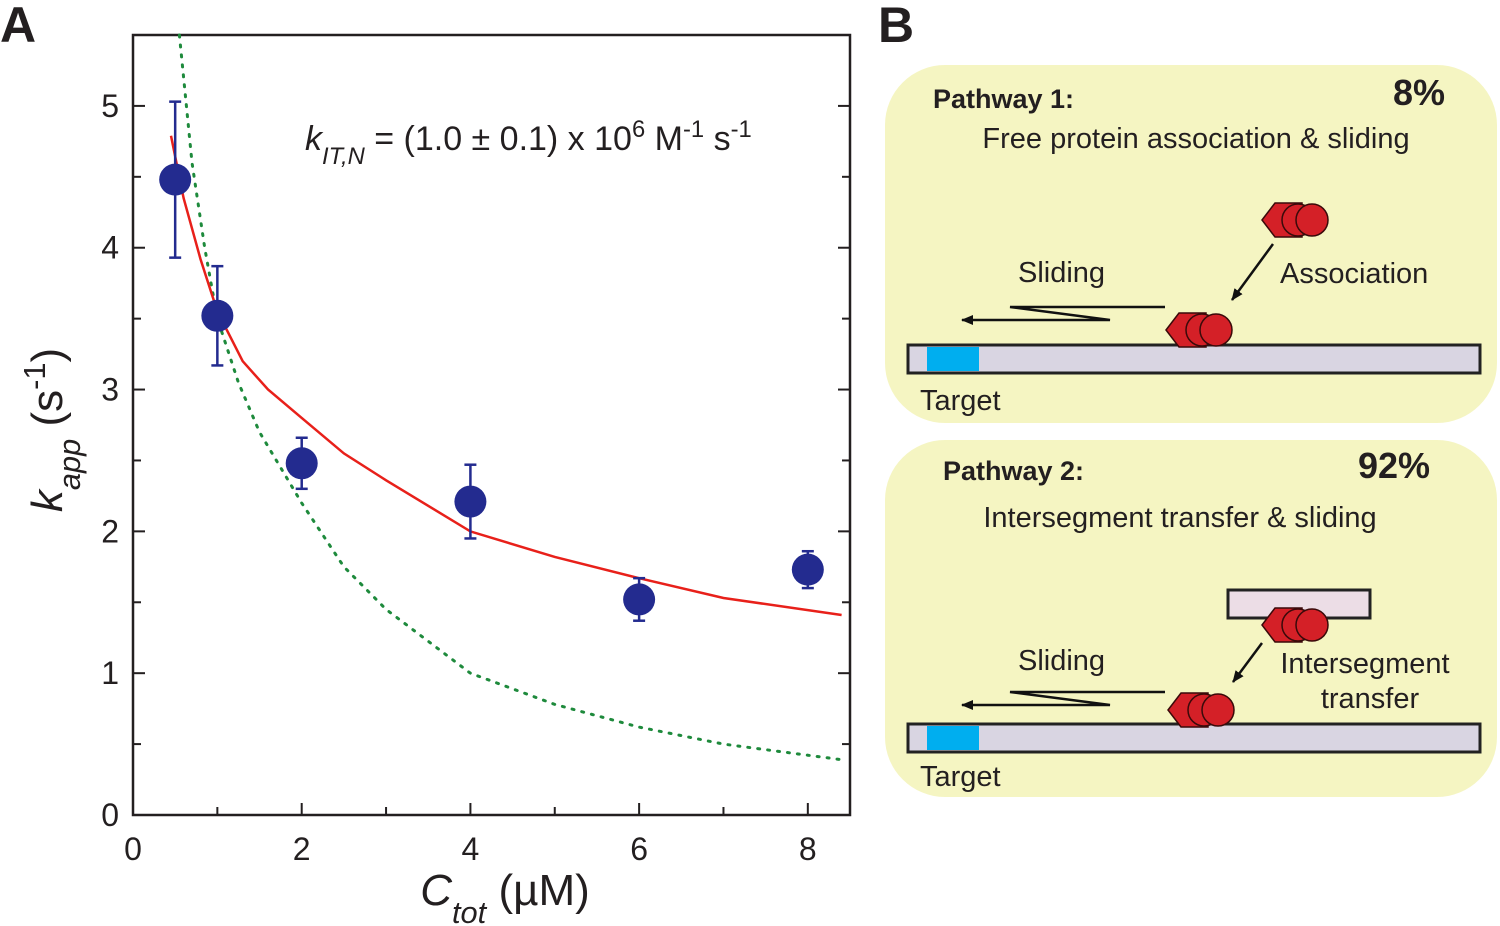 The width and height of the screenshot is (1500, 926). I want to click on step-label: transfer, so click(1370, 699).